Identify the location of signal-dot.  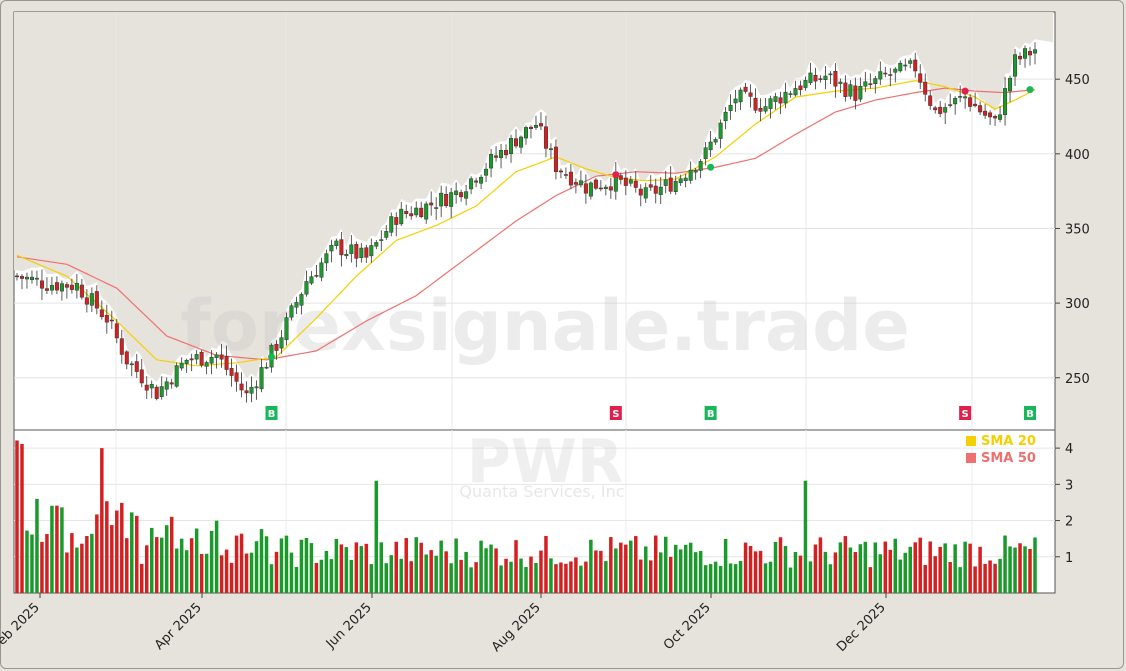
(616, 175).